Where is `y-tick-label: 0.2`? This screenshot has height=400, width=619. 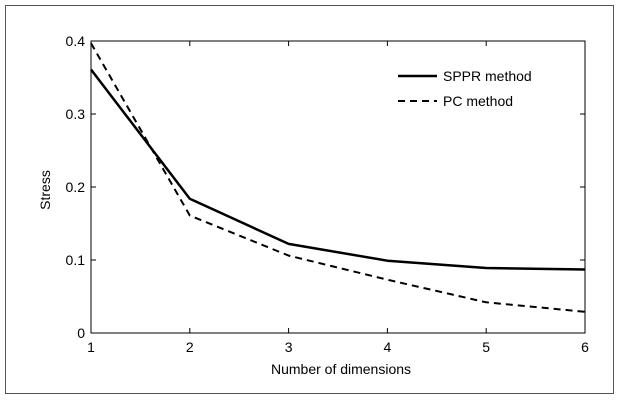 y-tick-label: 0.2 is located at coordinates (76, 187).